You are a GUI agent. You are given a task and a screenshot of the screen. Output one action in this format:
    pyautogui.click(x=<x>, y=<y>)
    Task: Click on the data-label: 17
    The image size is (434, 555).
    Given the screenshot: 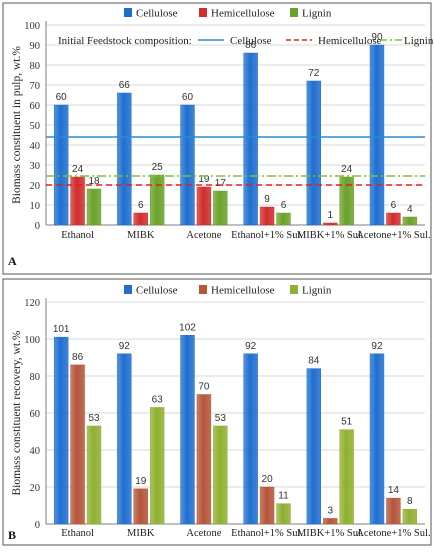 What is the action you would take?
    pyautogui.click(x=221, y=183)
    